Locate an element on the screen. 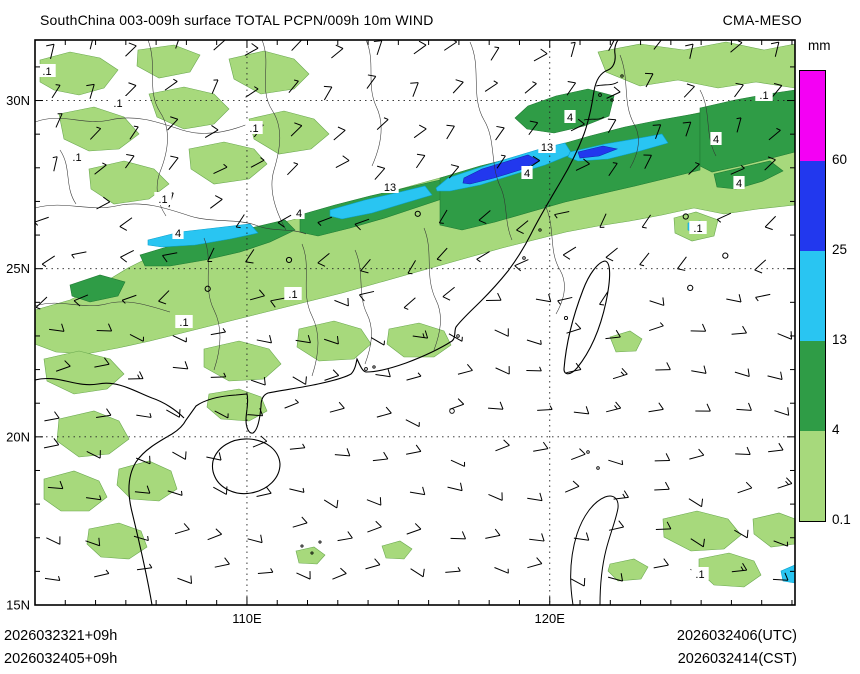 This screenshot has height=674, width=860. colorbar-tick-label: 0.1 is located at coordinates (841, 519).